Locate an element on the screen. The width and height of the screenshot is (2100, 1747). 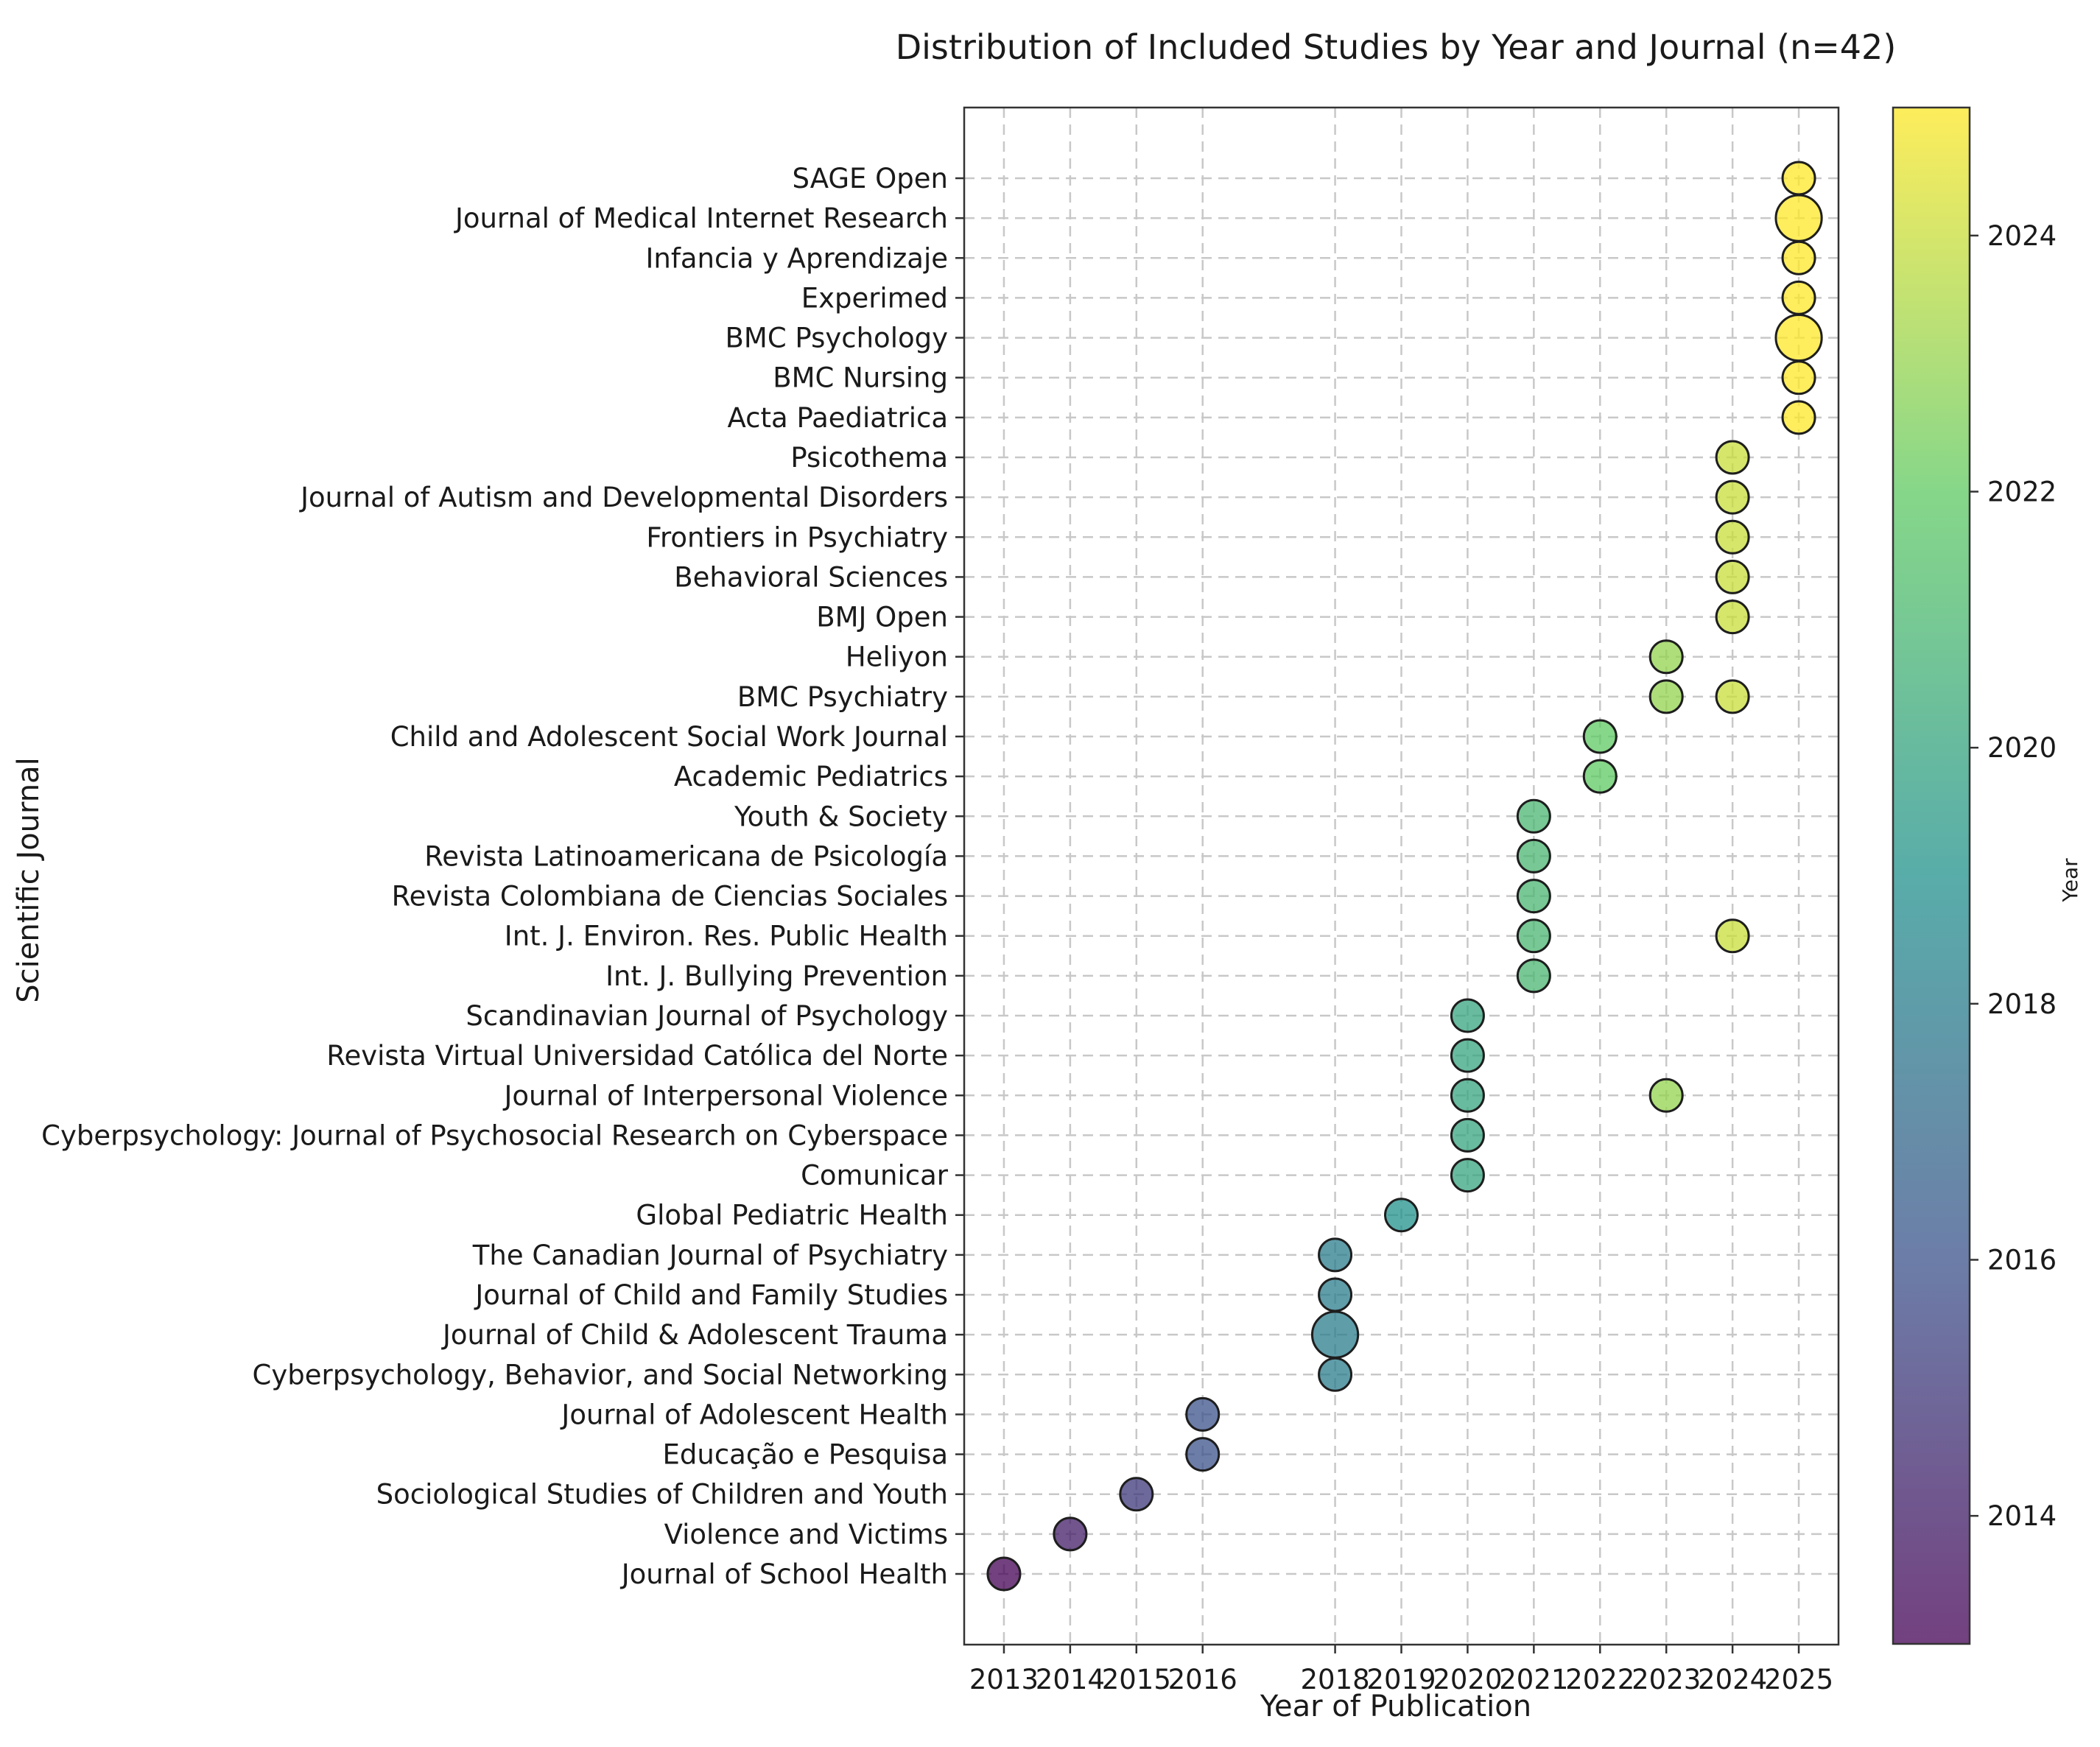
y-tick-label: Violence and Victims is located at coordinates (806, 1534).